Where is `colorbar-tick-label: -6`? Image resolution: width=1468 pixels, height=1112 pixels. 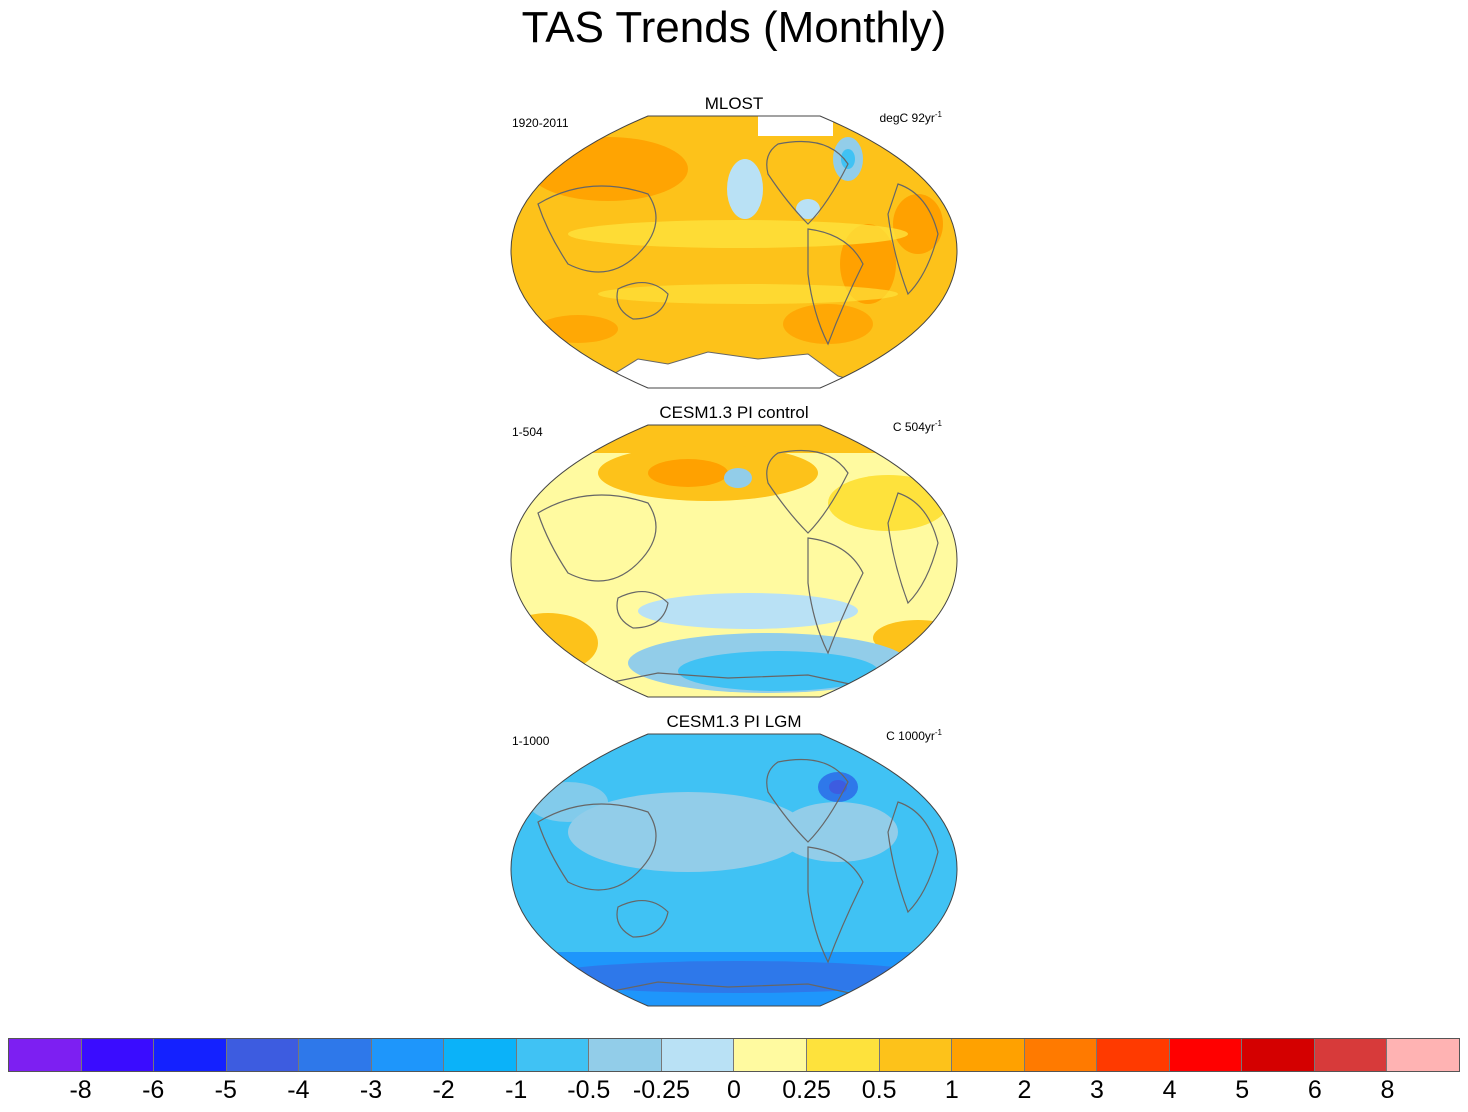 colorbar-tick-label: -6 is located at coordinates (153, 1090).